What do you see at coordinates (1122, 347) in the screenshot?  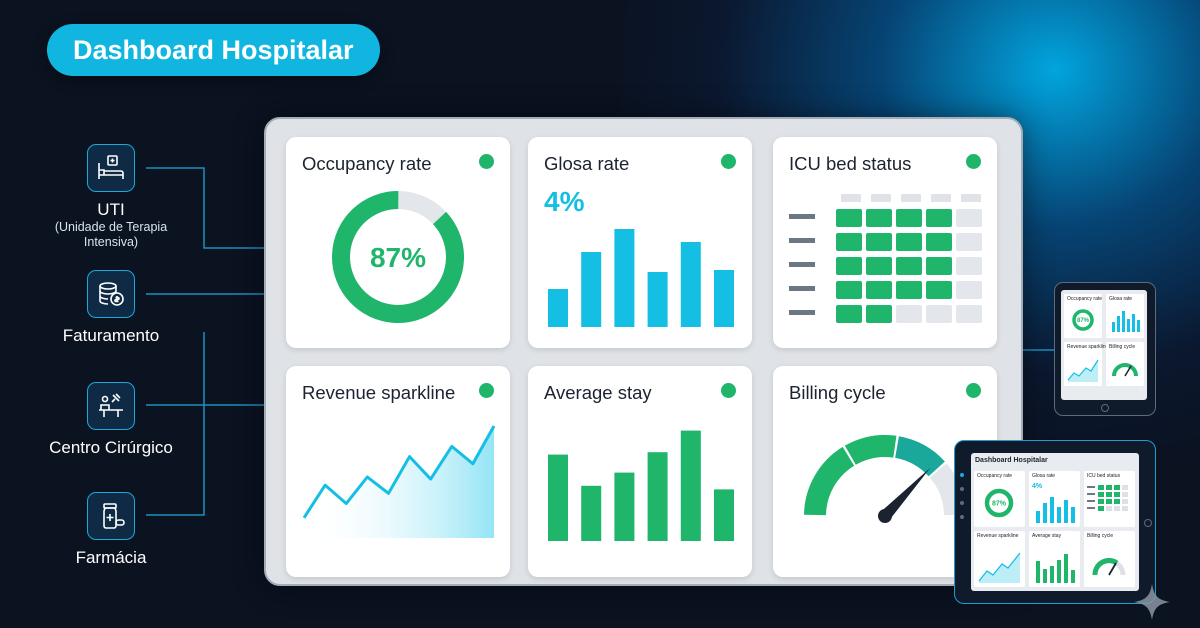 I see `mini-card-title: Billing cycle` at bounding box center [1122, 347].